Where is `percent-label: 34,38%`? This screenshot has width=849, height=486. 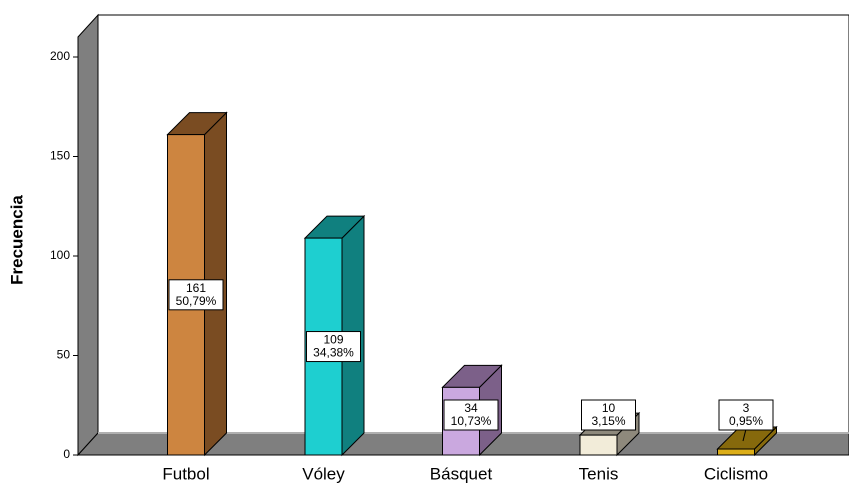 percent-label: 34,38% is located at coordinates (333, 353).